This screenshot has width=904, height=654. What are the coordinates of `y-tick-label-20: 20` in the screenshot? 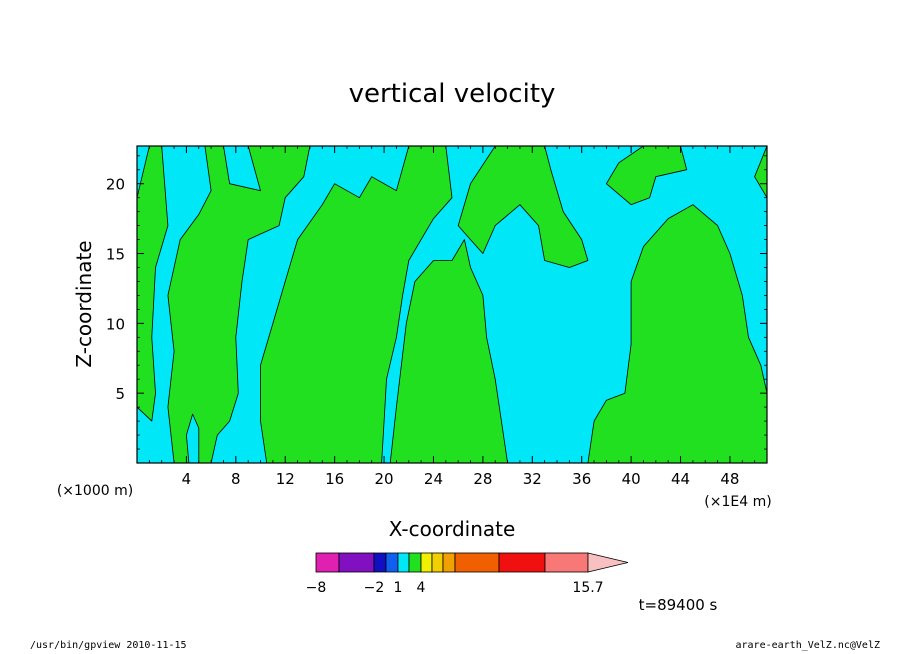 It's located at (115, 185).